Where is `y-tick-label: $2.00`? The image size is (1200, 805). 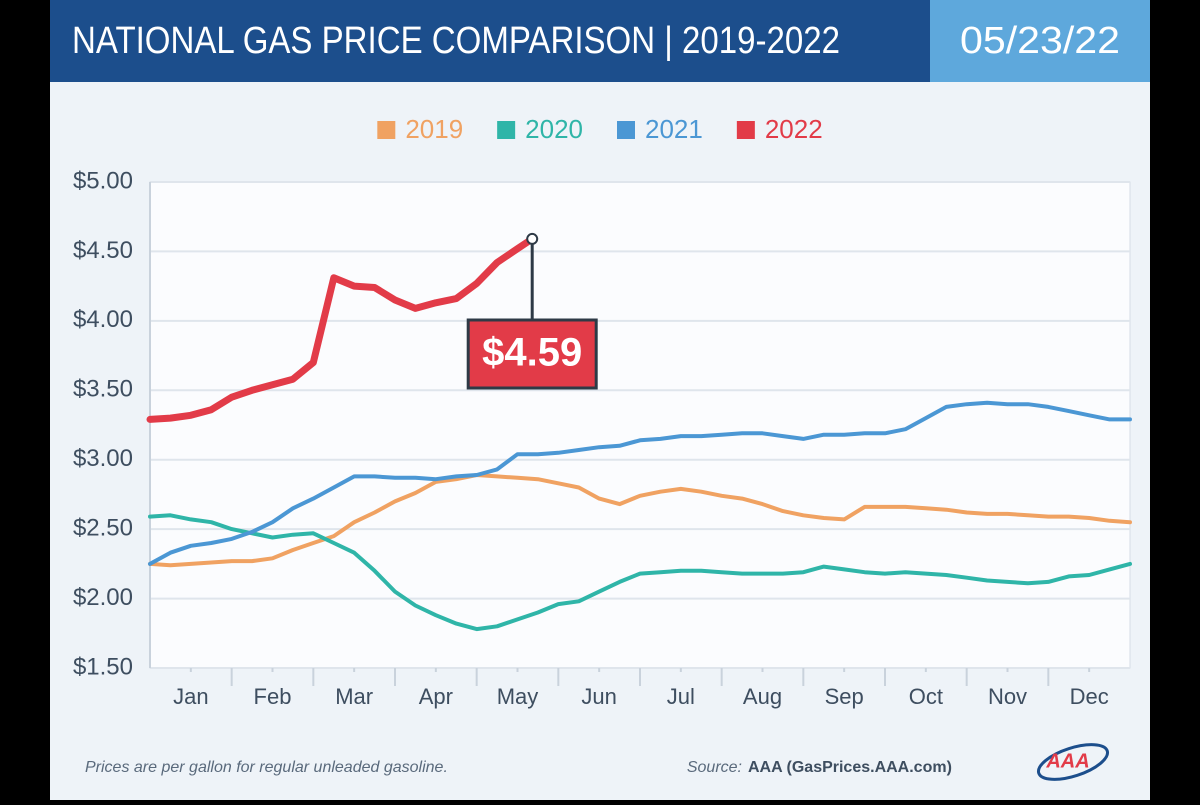
y-tick-label: $2.00 is located at coordinates (103, 597).